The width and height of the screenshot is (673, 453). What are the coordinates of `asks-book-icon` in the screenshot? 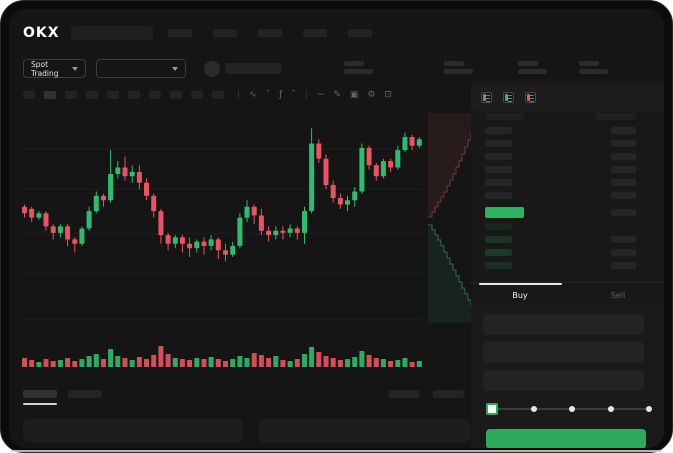 It's located at (530, 97).